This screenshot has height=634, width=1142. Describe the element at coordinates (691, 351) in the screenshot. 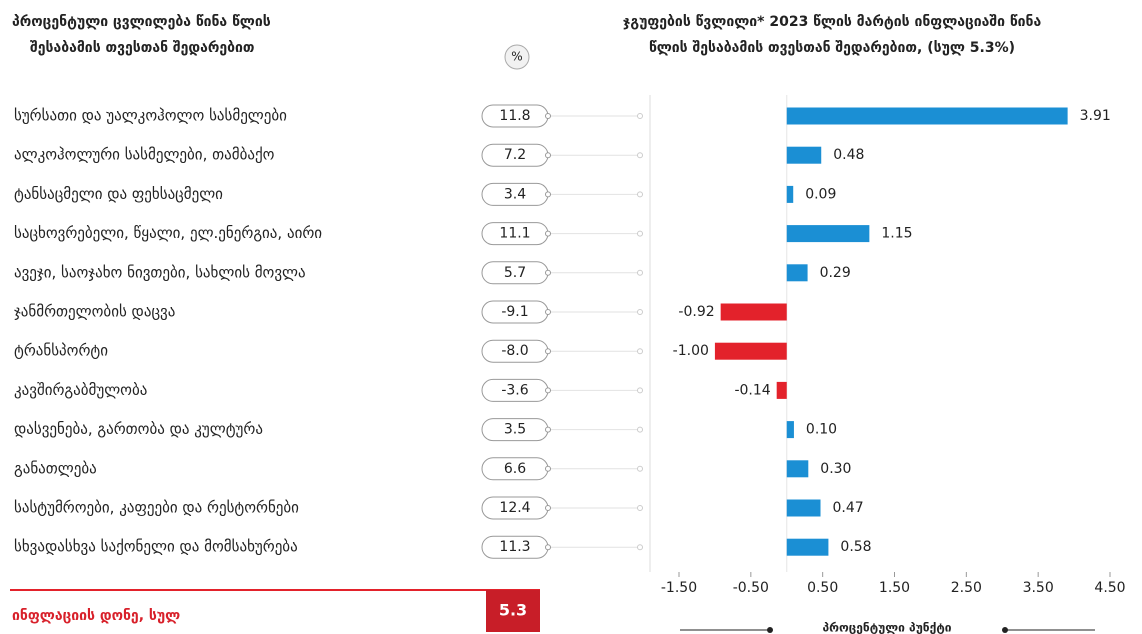

I see `value-label: -1.00` at that location.